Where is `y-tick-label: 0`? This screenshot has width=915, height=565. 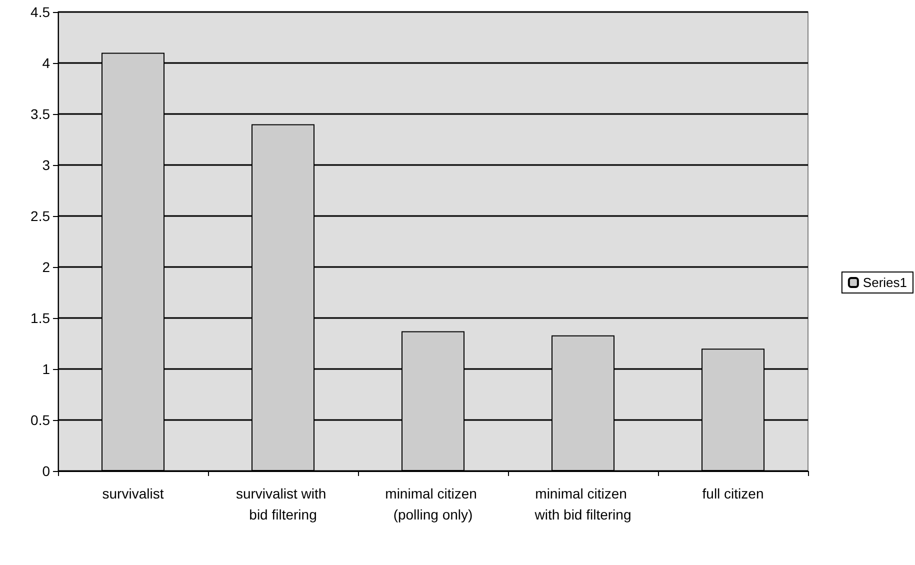
y-tick-label: 0 is located at coordinates (46, 471).